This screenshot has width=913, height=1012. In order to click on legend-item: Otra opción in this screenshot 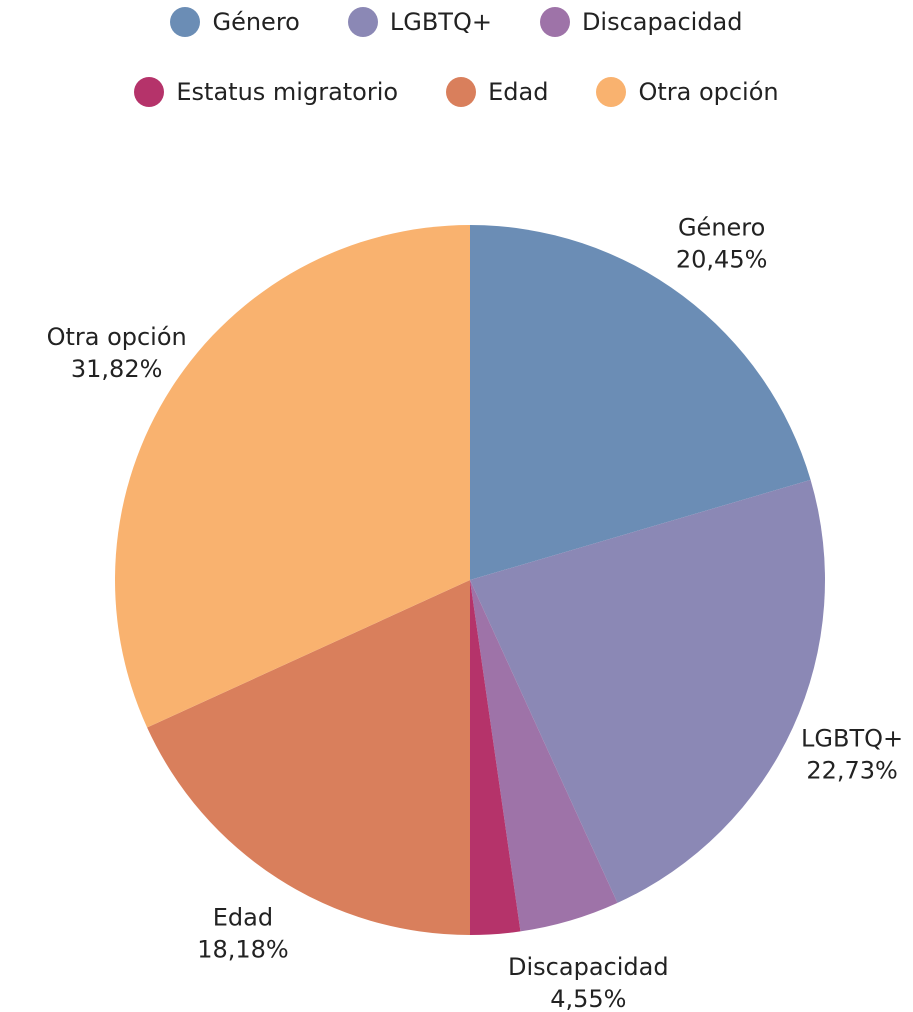, I will do `click(687, 92)`.